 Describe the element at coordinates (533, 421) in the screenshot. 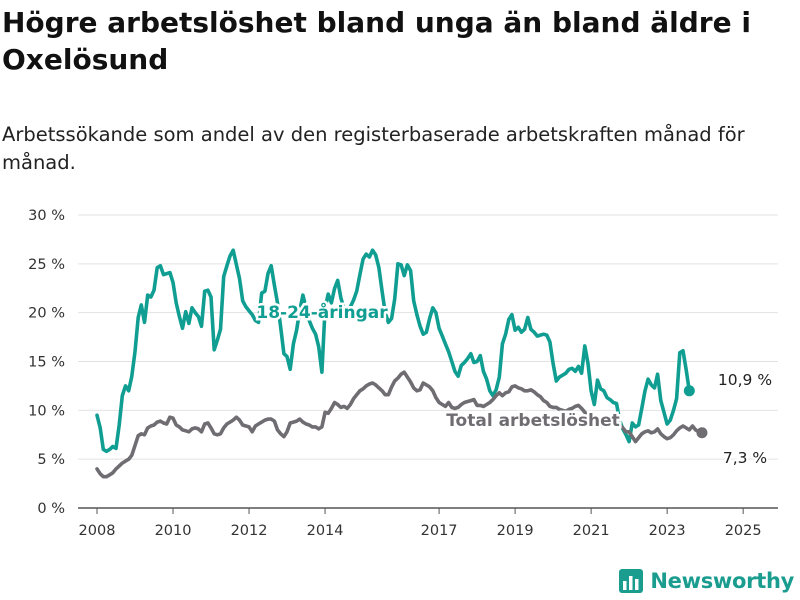

I see `total-series-label: Total arbetslöshet` at that location.